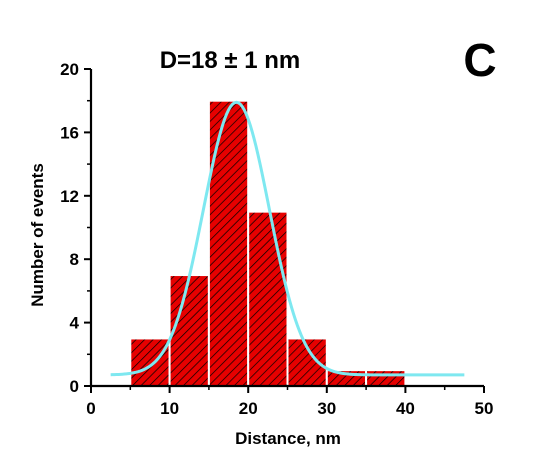 This screenshot has width=550, height=461. Describe the element at coordinates (289, 402) in the screenshot. I see `x-ticks-group: 0 10 20 30 40 50` at that location.